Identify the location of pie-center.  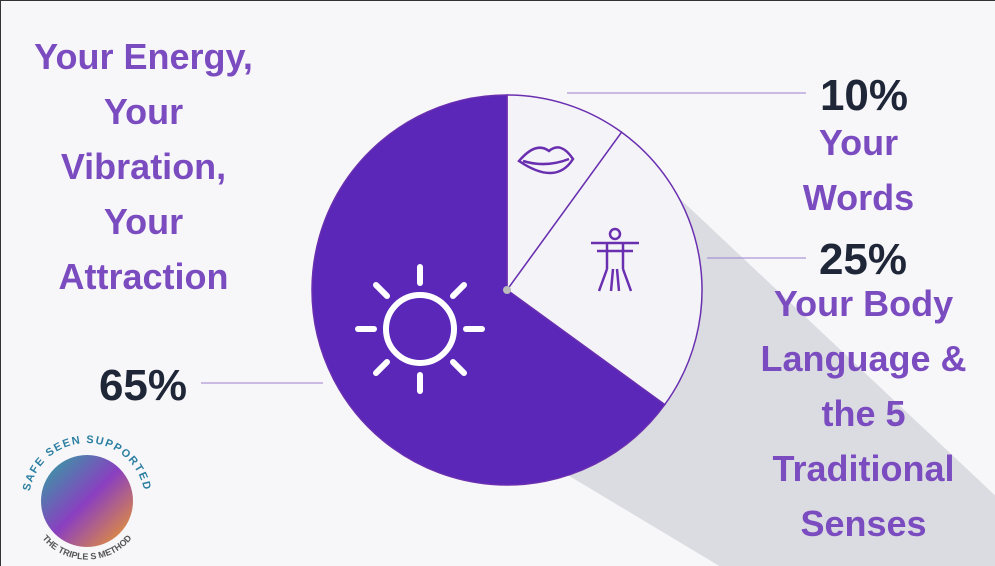
(507, 290).